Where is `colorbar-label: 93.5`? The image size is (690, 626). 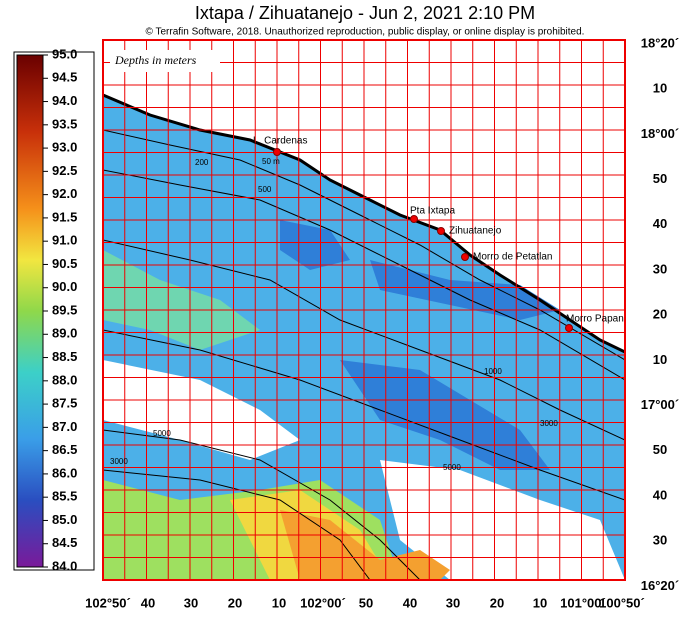 colorbar-label: 93.5 is located at coordinates (64, 123).